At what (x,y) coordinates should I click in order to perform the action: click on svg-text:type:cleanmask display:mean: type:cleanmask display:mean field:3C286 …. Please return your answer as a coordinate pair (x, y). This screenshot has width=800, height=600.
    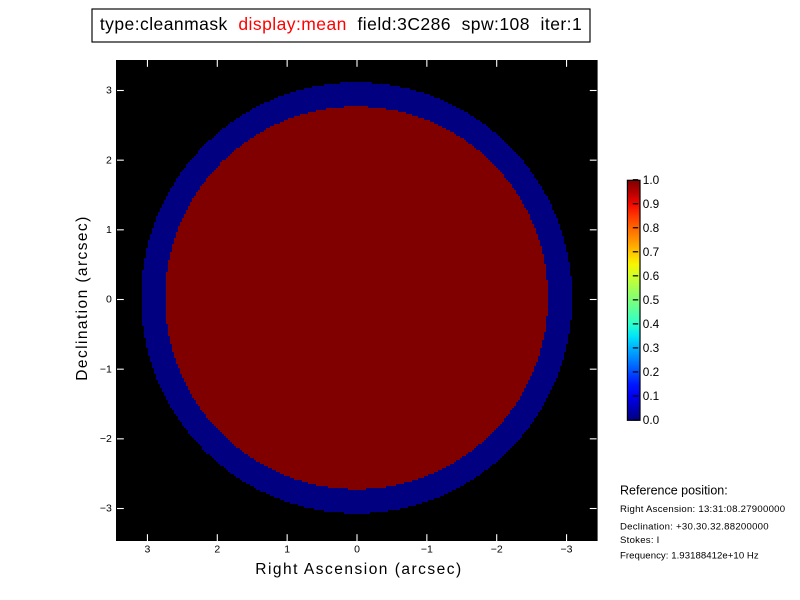
    Looking at the image, I should click on (341, 24).